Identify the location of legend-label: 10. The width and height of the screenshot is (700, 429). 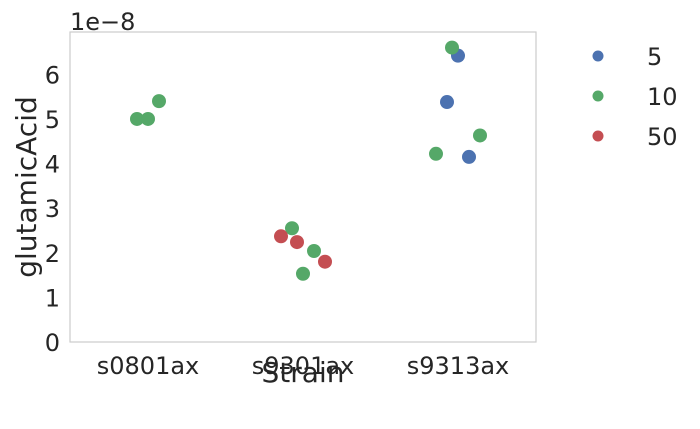
(662, 97).